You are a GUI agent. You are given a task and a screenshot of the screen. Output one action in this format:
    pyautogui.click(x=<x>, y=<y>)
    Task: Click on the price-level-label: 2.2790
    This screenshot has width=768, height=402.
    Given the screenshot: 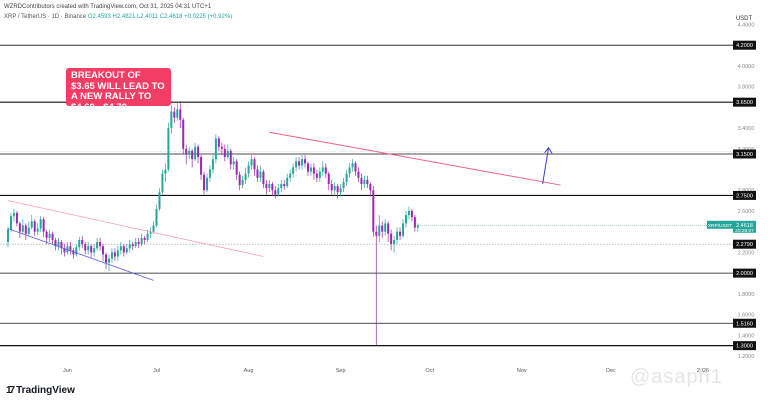 What is the action you would take?
    pyautogui.click(x=744, y=245)
    